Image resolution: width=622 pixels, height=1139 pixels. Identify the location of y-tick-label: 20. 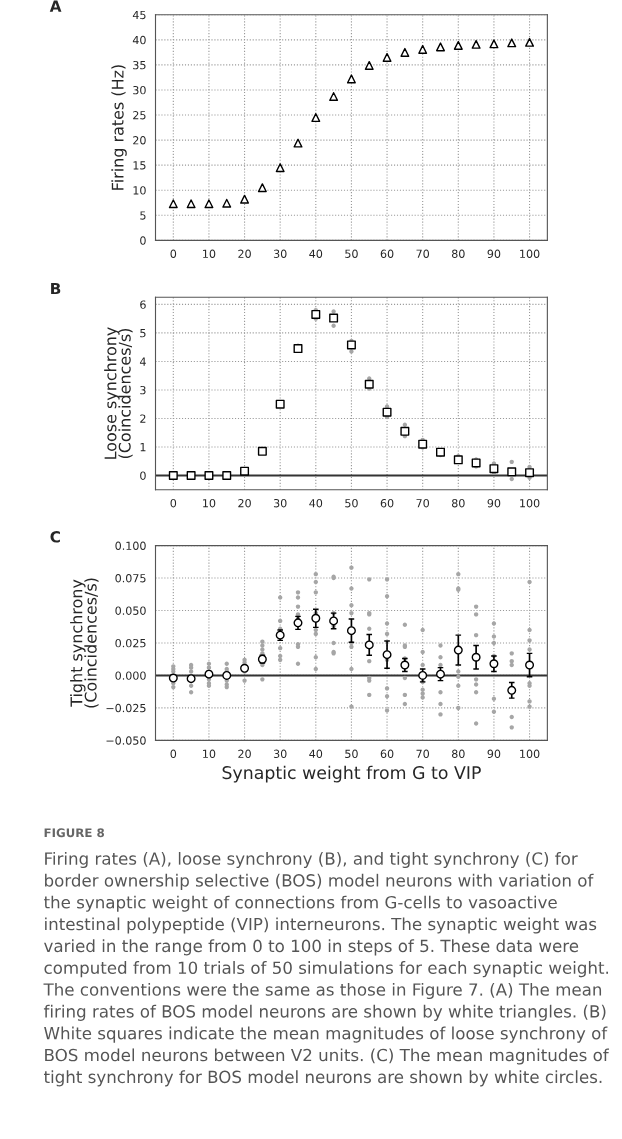
(139, 140).